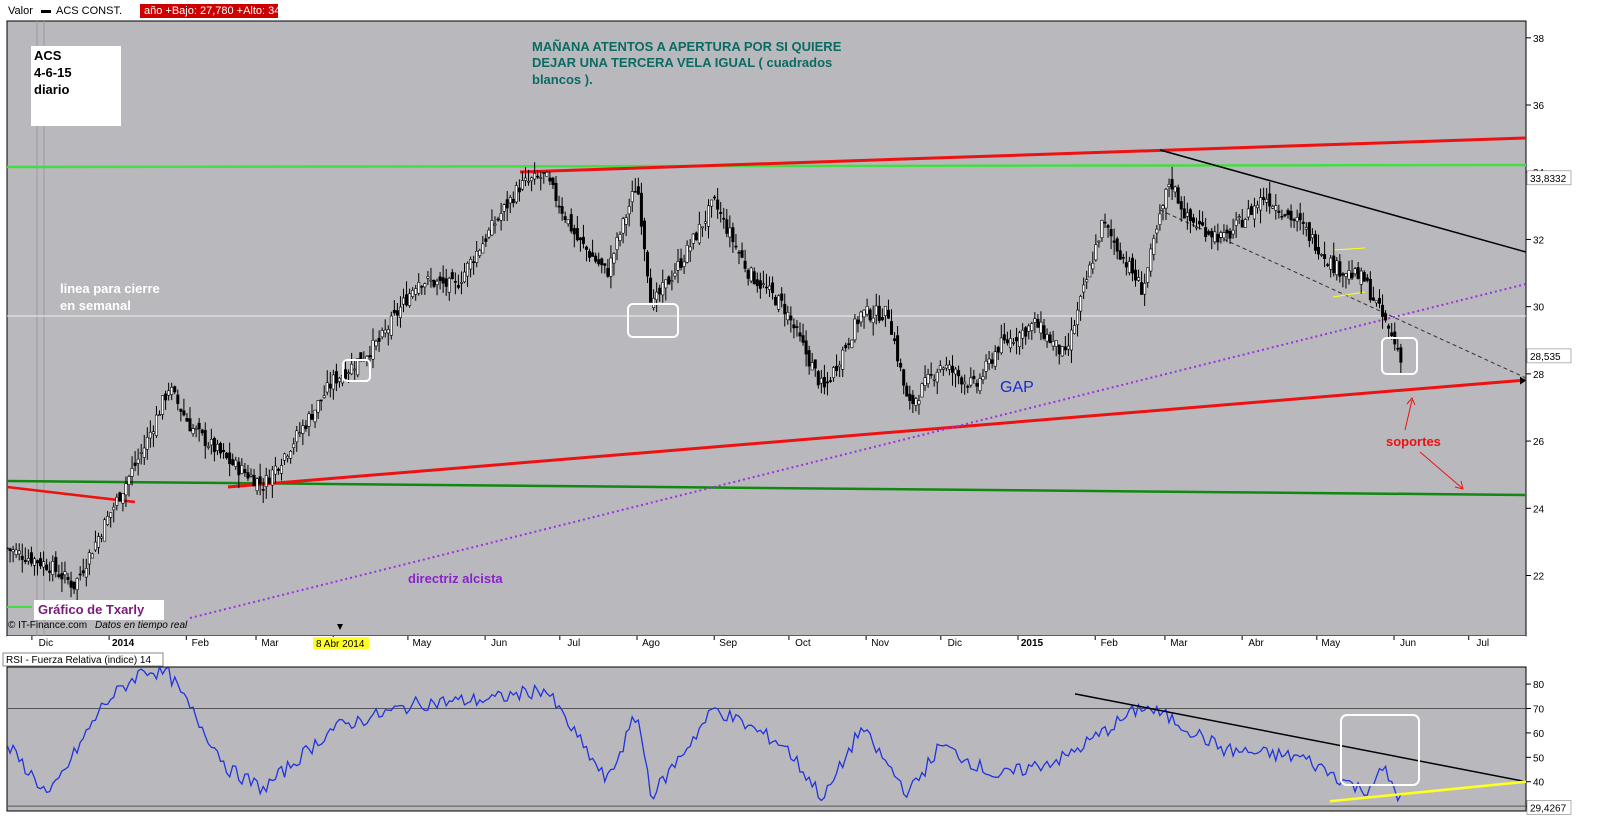 The width and height of the screenshot is (1600, 820). Describe the element at coordinates (1441, 470) in the screenshot. I see `support-arrow-down` at that location.